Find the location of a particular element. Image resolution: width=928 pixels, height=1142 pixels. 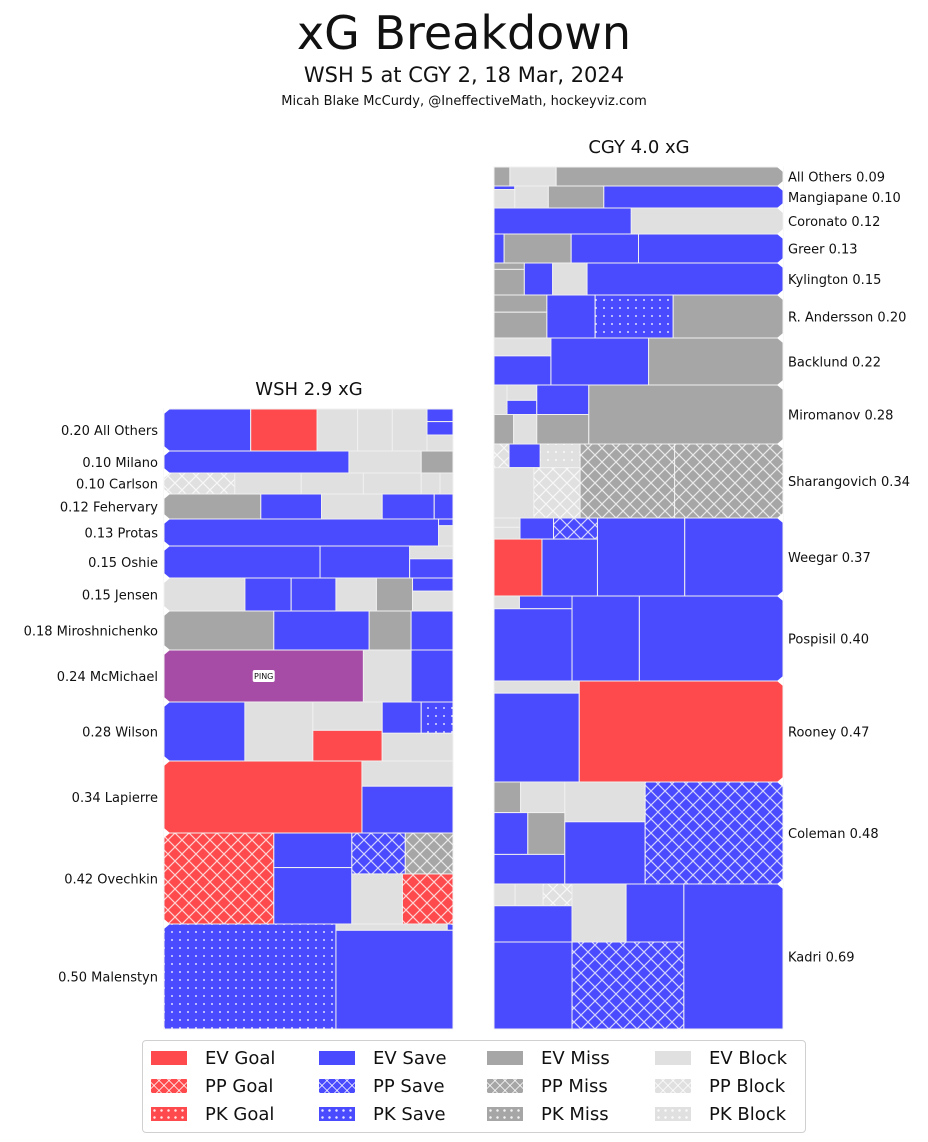

legend-label: PP Miss is located at coordinates (574, 1086).